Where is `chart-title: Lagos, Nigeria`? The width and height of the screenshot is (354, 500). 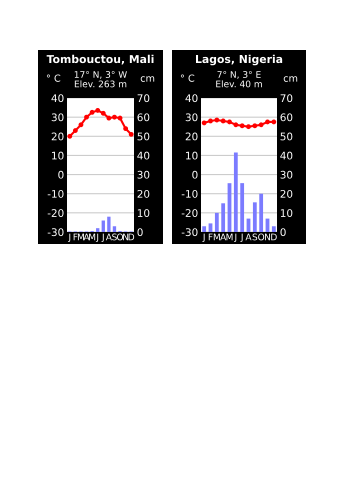
chart-title: Lagos, Nigeria is located at coordinates (239, 60).